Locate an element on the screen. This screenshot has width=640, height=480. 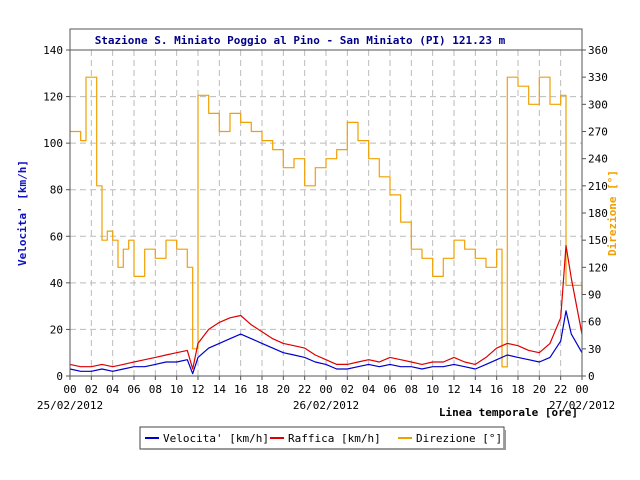
right-tick-label: 360 is located at coordinates (598, 50).